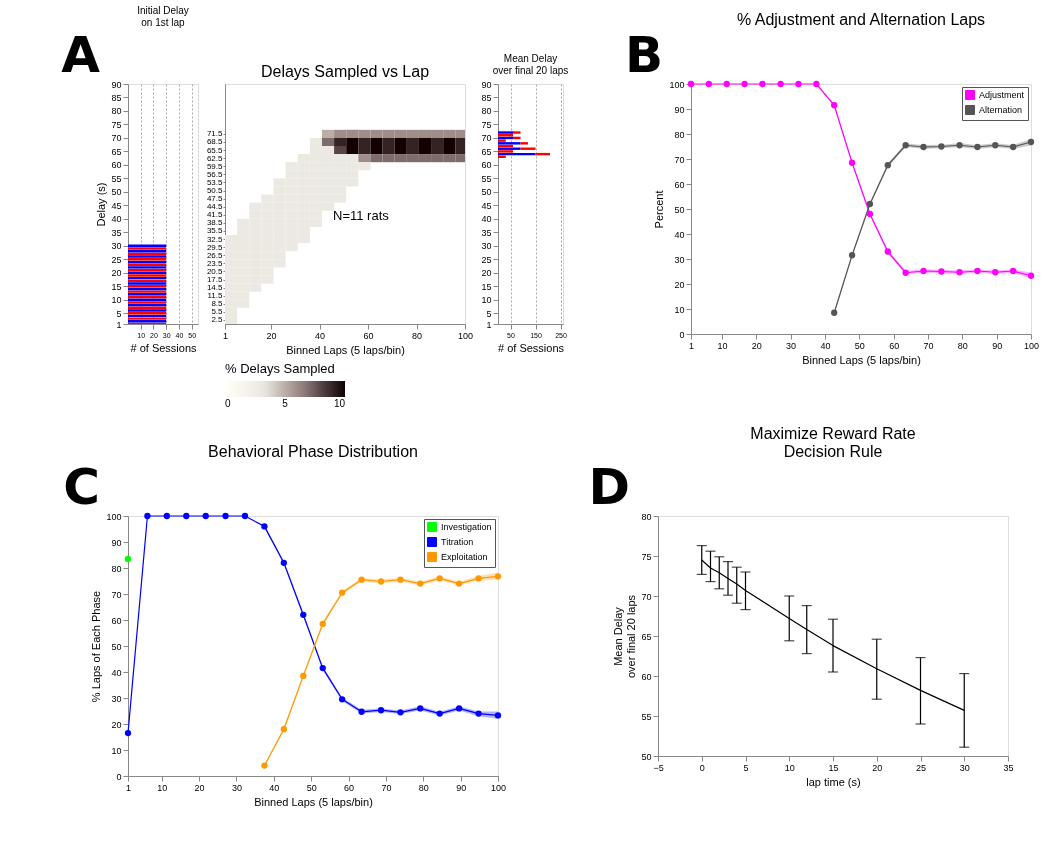 This screenshot has width=1064, height=842. What do you see at coordinates (215, 174) in the screenshot?
I see `y-tick-label: 56.5` at bounding box center [215, 174].